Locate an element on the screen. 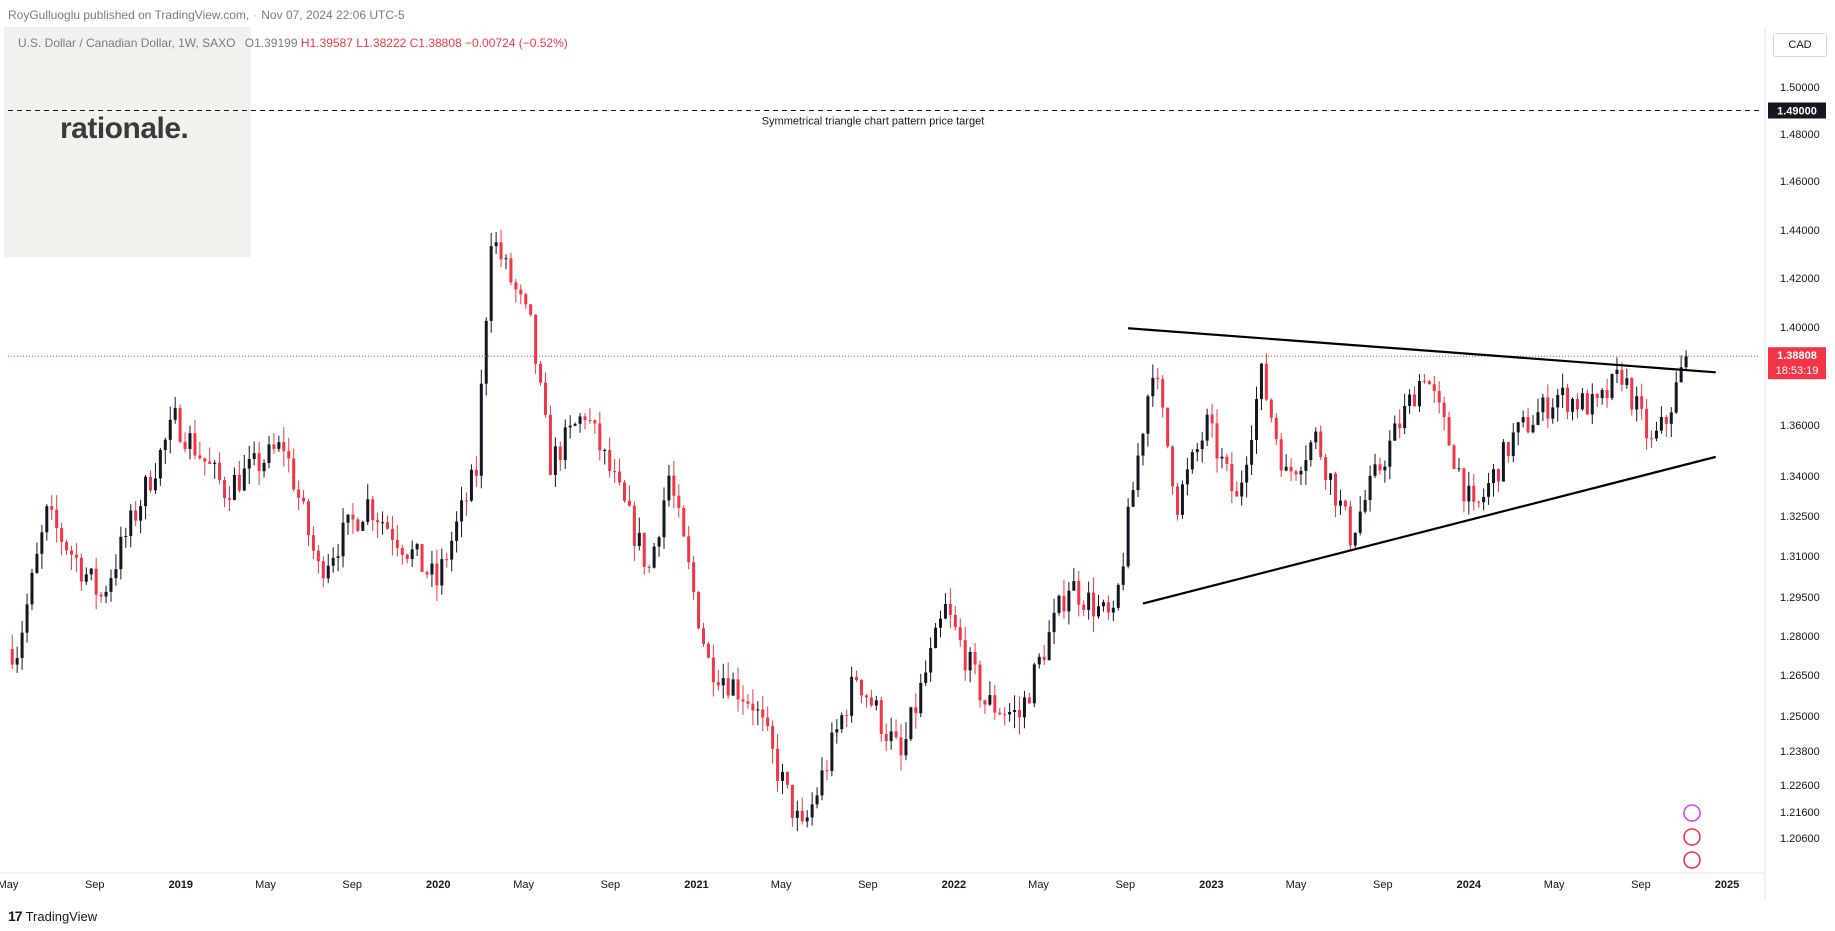 Image resolution: width=1835 pixels, height=931 pixels. time-tick-label: 2019 is located at coordinates (181, 885).